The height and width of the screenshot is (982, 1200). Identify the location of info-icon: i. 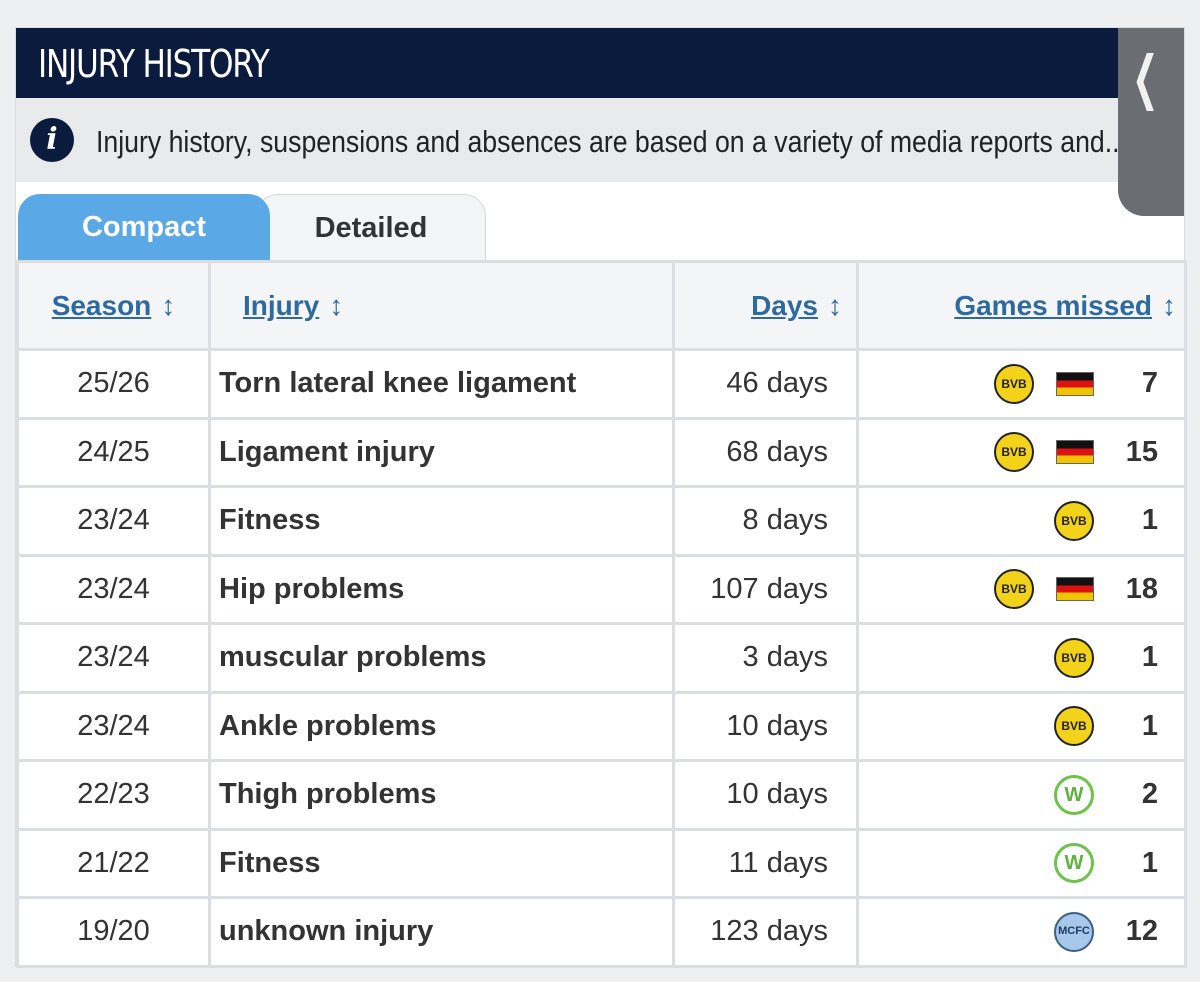
(52, 140).